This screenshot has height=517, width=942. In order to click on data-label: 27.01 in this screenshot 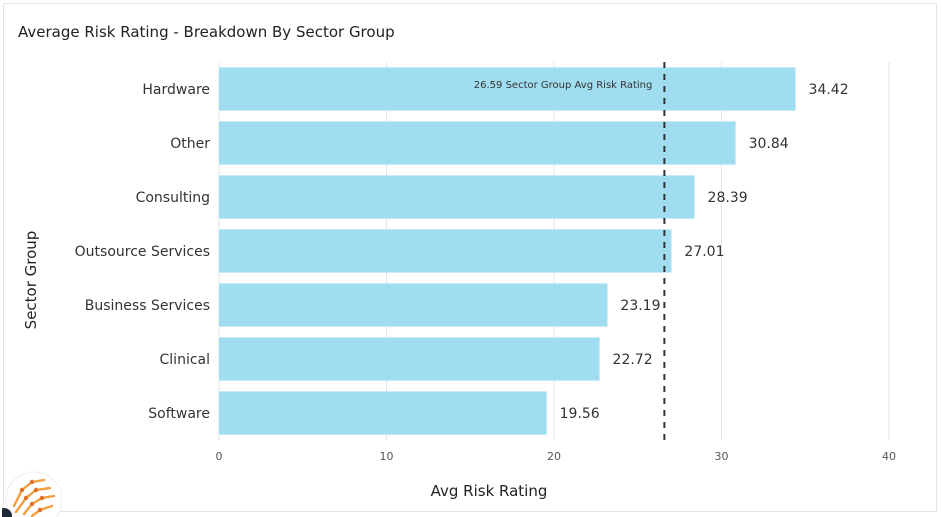, I will do `click(704, 252)`.